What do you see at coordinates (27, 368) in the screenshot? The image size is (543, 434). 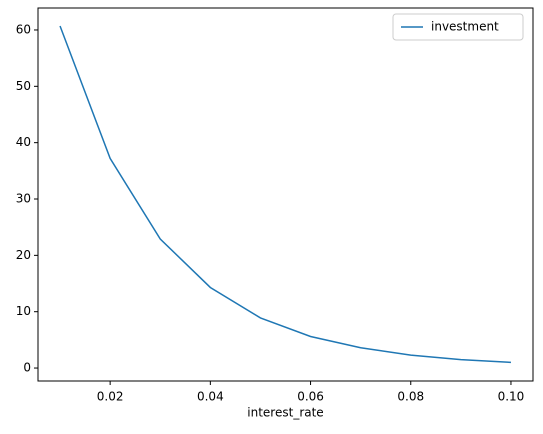 I see `y-tick-label: 0` at bounding box center [27, 368].